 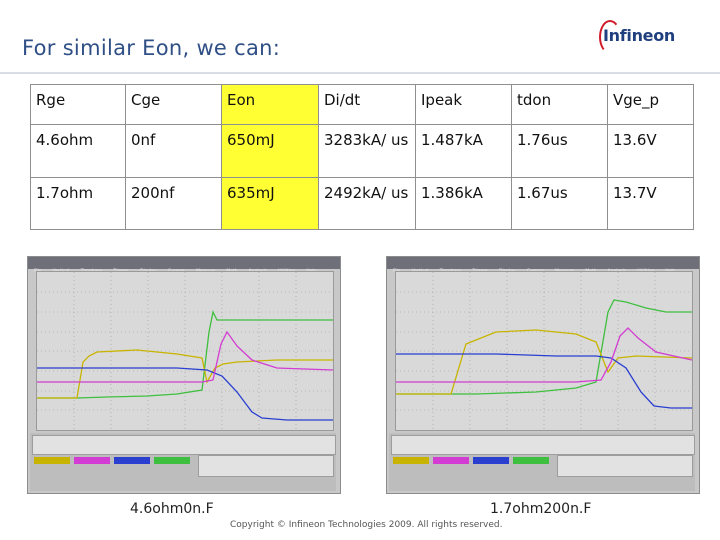 I want to click on table-cell: 1.7ohm, so click(x=78, y=203).